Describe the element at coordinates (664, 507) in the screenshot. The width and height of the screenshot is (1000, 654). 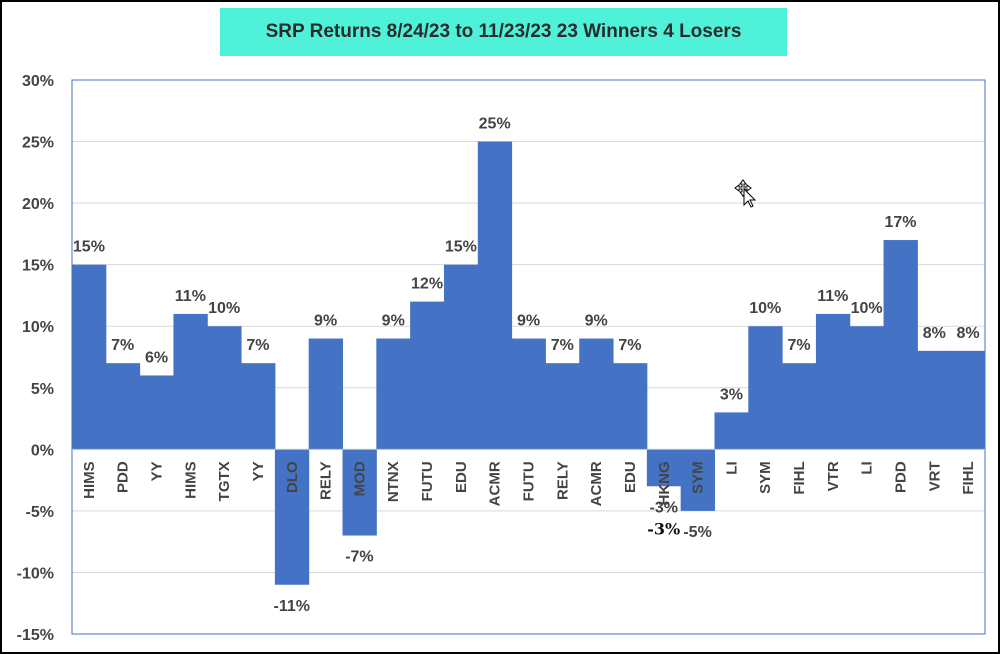
I see `data-label: -3%` at that location.